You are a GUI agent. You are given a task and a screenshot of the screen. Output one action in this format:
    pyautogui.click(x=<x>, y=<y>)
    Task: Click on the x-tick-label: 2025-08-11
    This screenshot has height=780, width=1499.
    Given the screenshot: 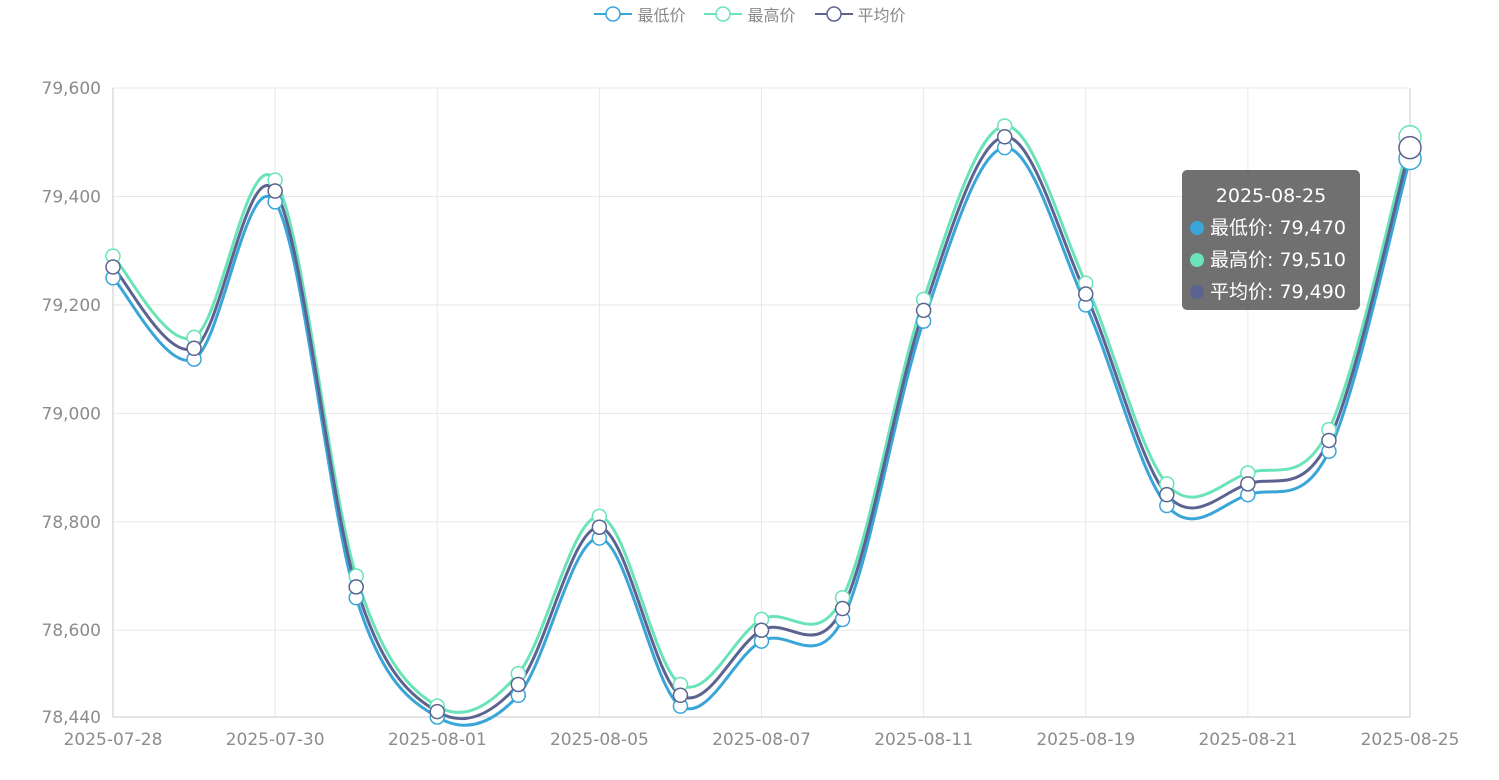 What is the action you would take?
    pyautogui.click(x=923, y=740)
    